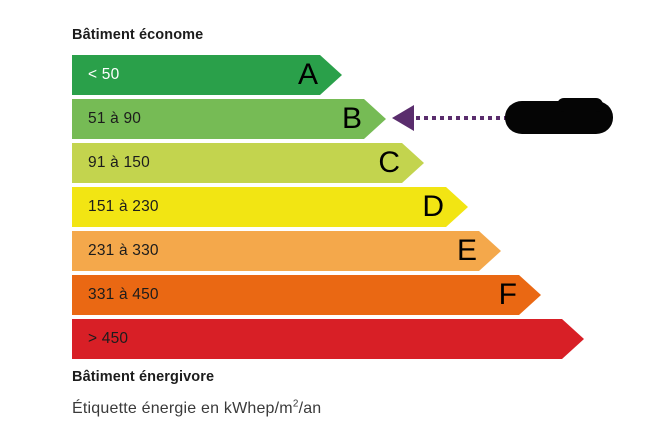 The image size is (667, 441). I want to click on unit-legend: Étiquette énergie en kWhep/m2/an, so click(197, 408).